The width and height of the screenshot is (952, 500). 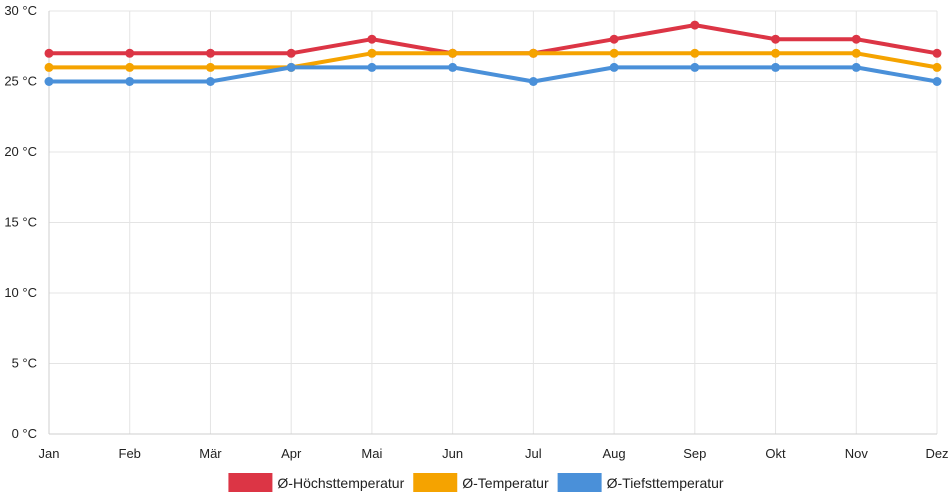 I want to click on legend-item-3: Ø-Tiefsttemperatur, so click(x=640, y=482).